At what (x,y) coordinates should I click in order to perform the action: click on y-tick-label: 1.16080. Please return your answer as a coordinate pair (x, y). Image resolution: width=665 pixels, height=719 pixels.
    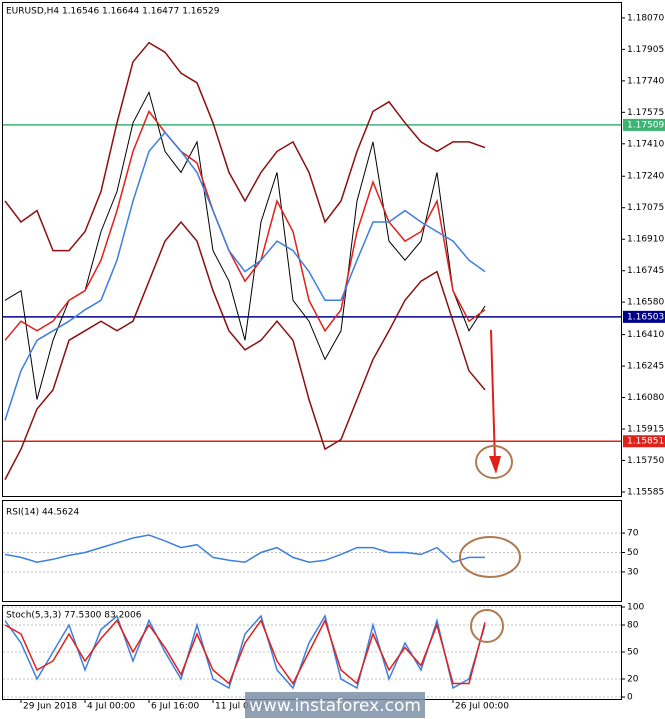
    Looking at the image, I should click on (645, 398).